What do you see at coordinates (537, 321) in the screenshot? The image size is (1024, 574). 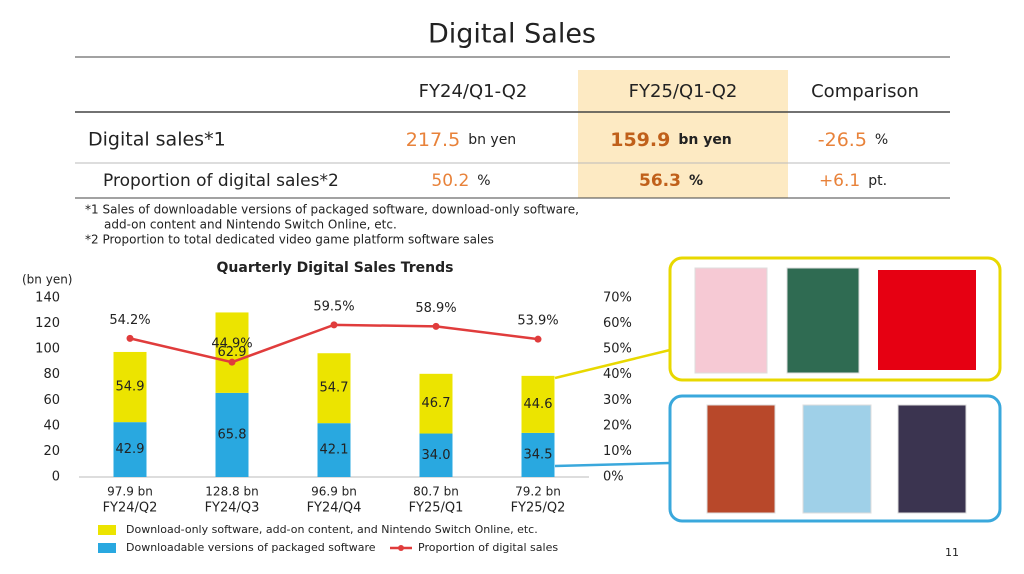 I see `line-label: 53.9%` at bounding box center [537, 321].